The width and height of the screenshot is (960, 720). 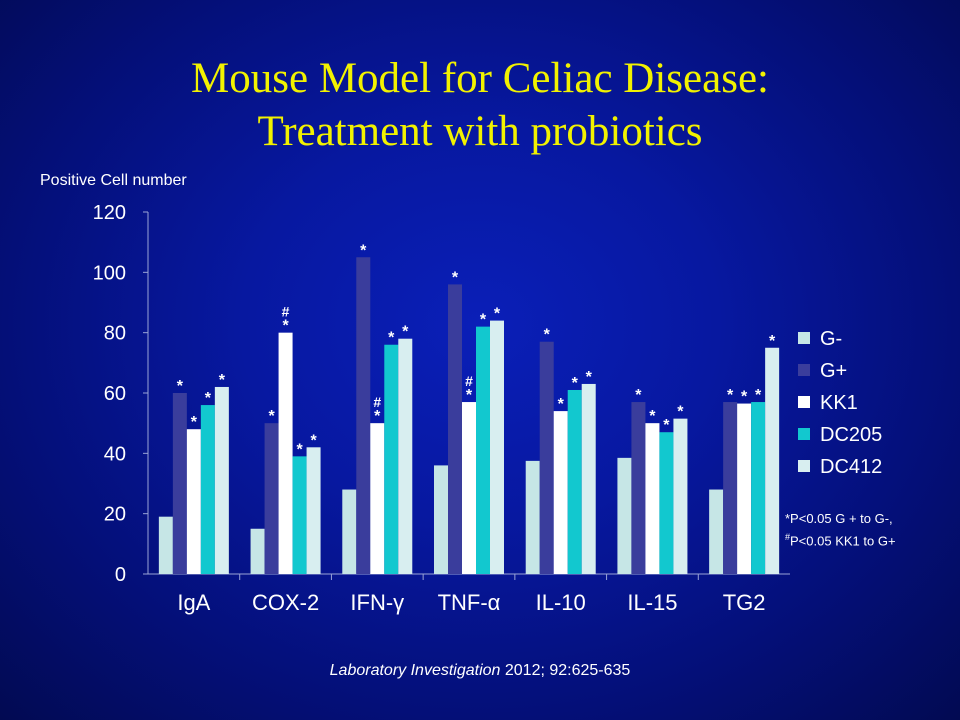 I want to click on significance-footnote: *P<0.05 G + to G-, #P<0.05 KK1 to G+, so click(x=840, y=530).